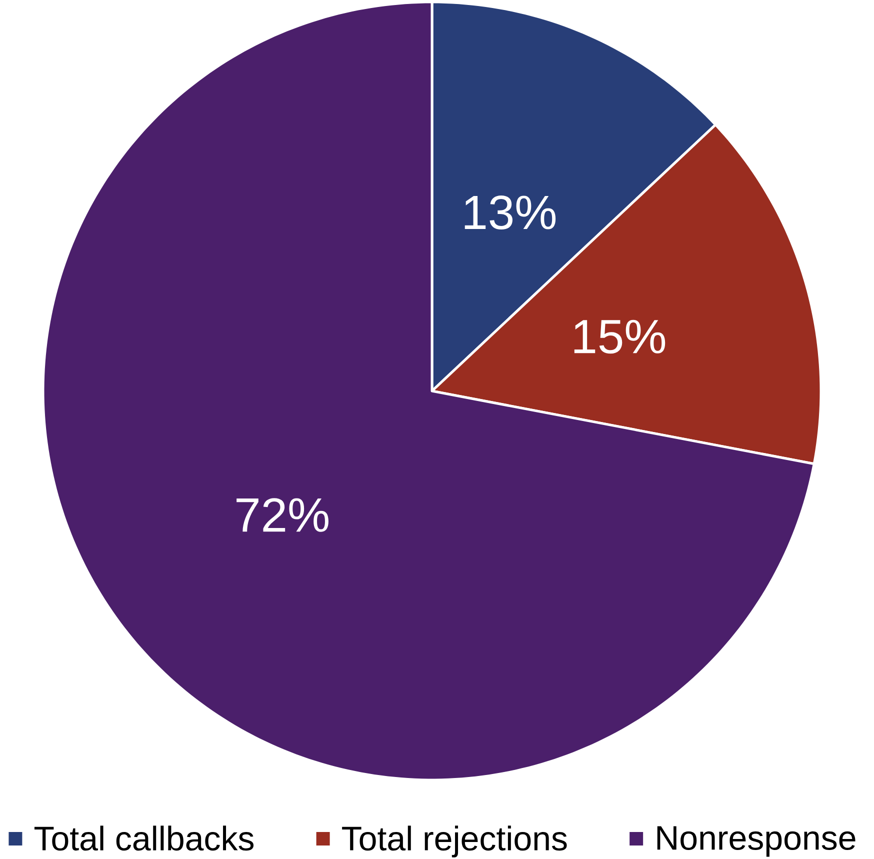 The width and height of the screenshot is (874, 859). I want to click on legend-label: Nonresponse, so click(756, 841).